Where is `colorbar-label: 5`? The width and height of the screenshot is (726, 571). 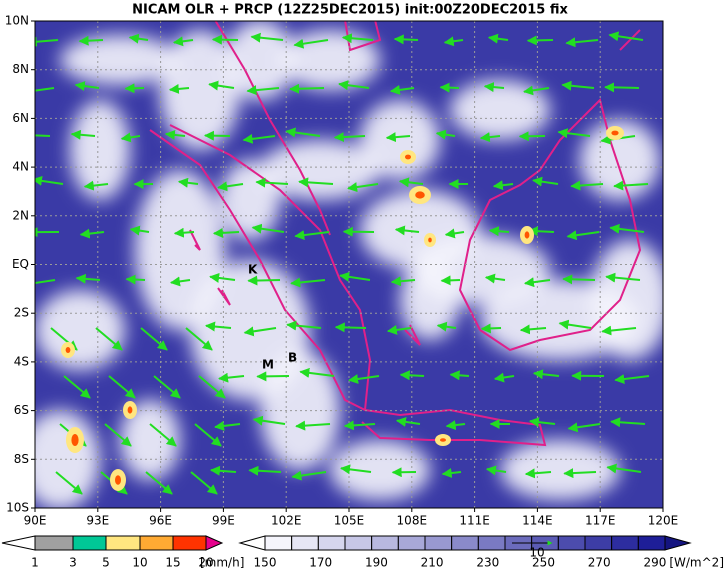
colorbar-label: 5 is located at coordinates (106, 563).